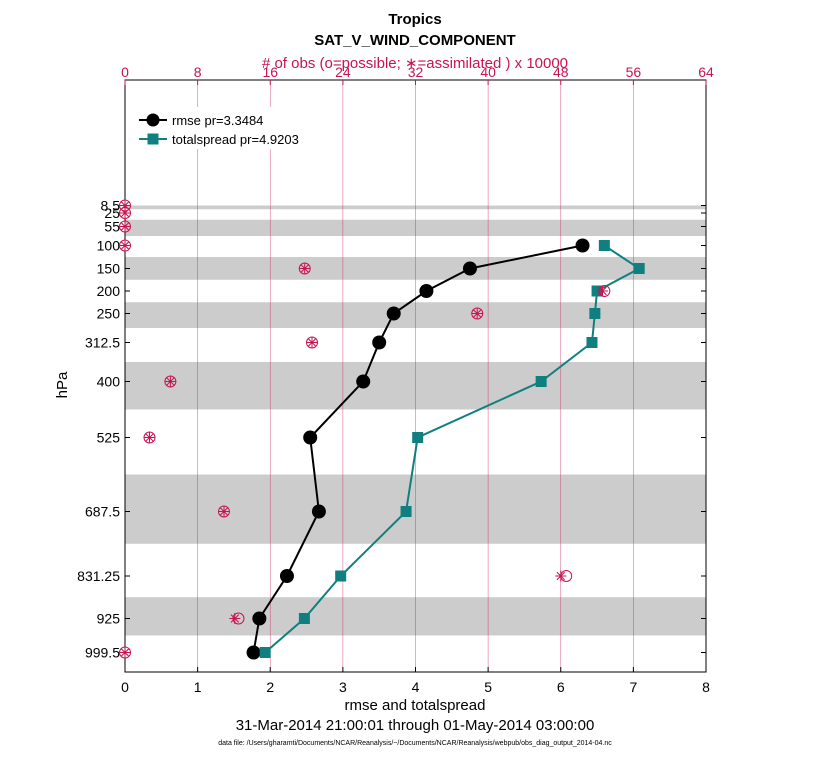 The image size is (830, 760). I want to click on y-tick-label: 8.5, so click(111, 206).